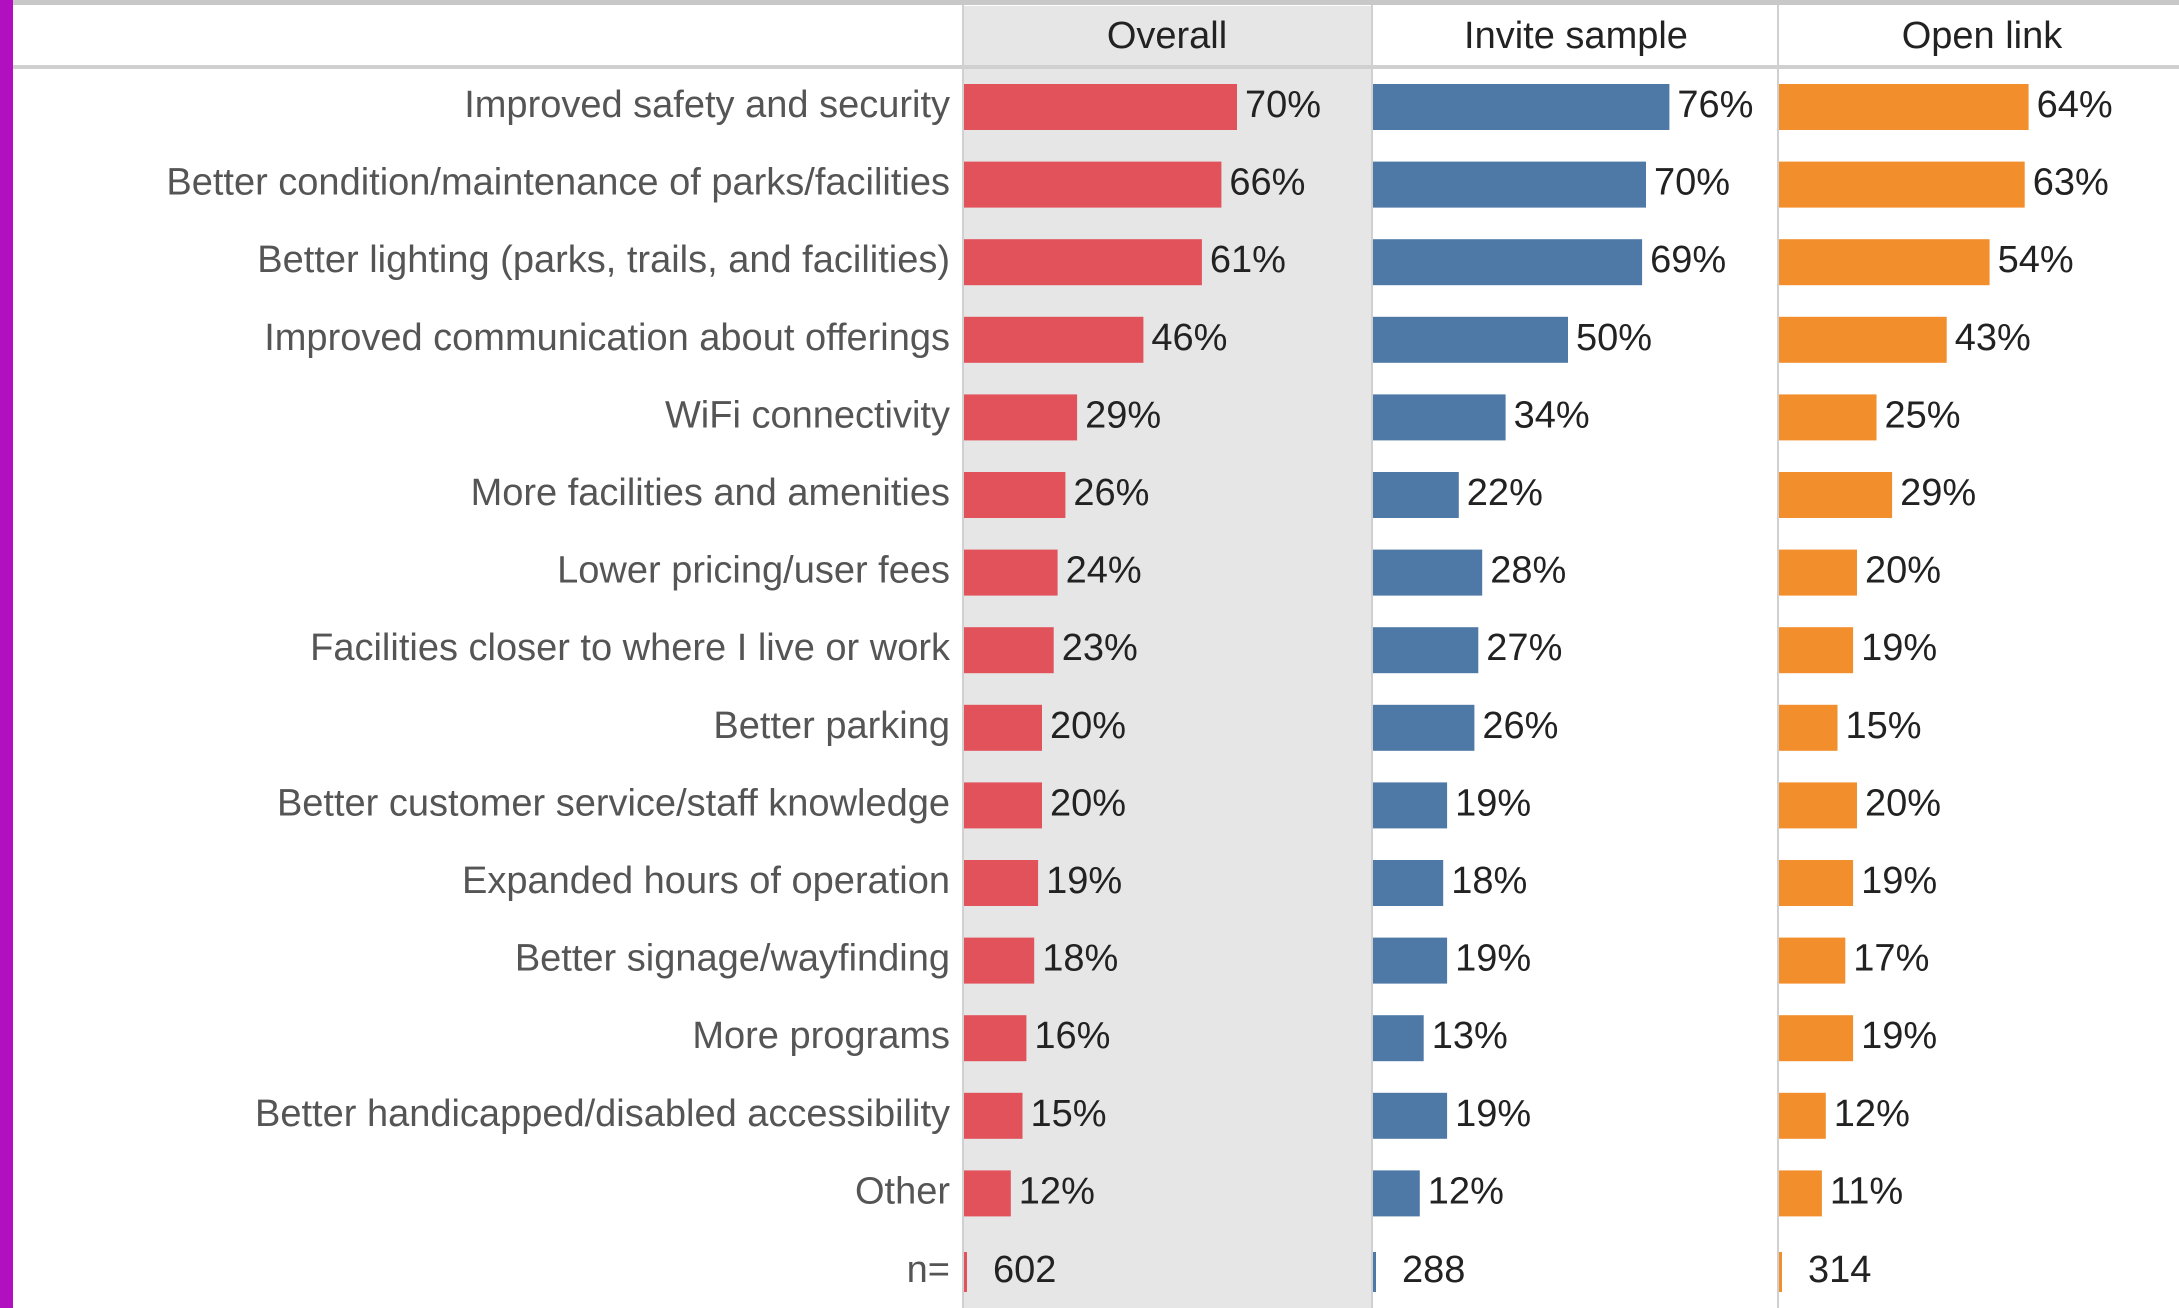 Image resolution: width=2179 pixels, height=1308 pixels. I want to click on panel-header: Open link, so click(1983, 36).